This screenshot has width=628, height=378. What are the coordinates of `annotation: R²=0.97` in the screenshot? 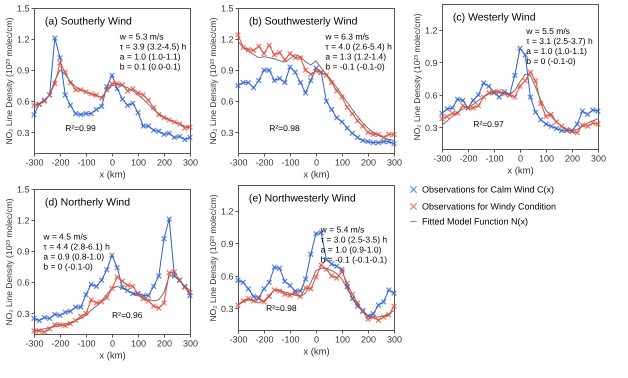 It's located at (488, 124).